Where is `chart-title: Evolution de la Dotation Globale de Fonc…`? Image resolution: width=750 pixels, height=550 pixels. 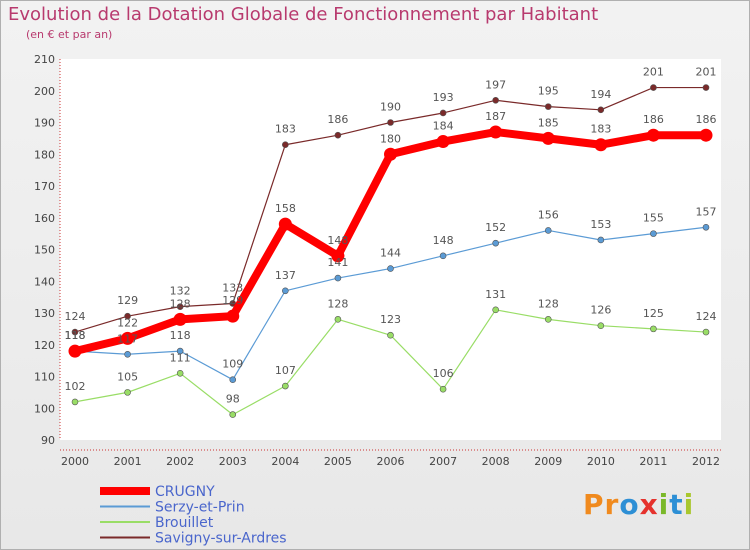
chart-title: Evolution de la Dotation Globale de Fonc… is located at coordinates (303, 14).